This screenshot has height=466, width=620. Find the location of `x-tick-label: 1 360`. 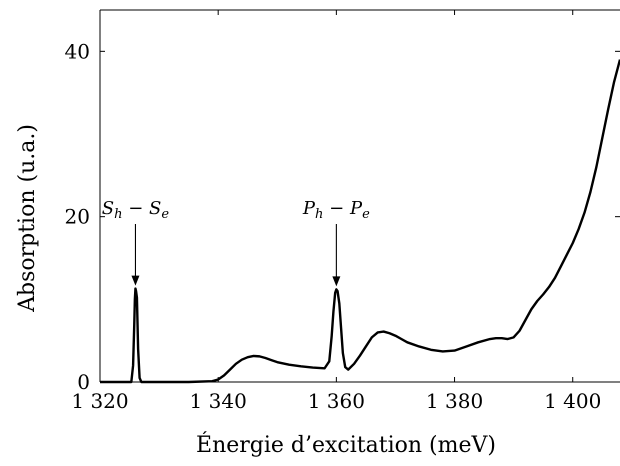

x-tick-label: 1 360 is located at coordinates (336, 401).